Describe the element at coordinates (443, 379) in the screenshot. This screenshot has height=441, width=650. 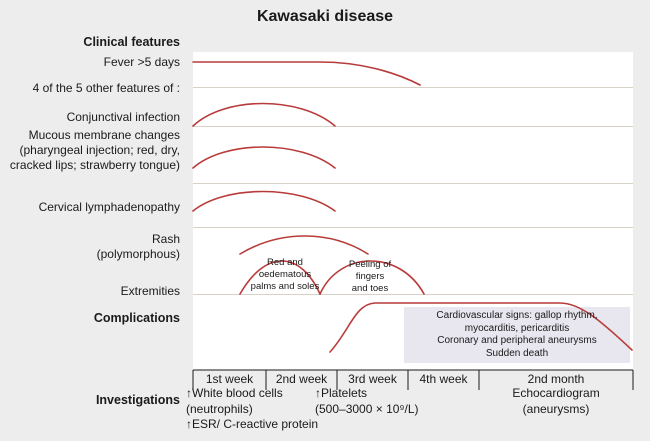
I see `week-4-label: 4th week` at that location.